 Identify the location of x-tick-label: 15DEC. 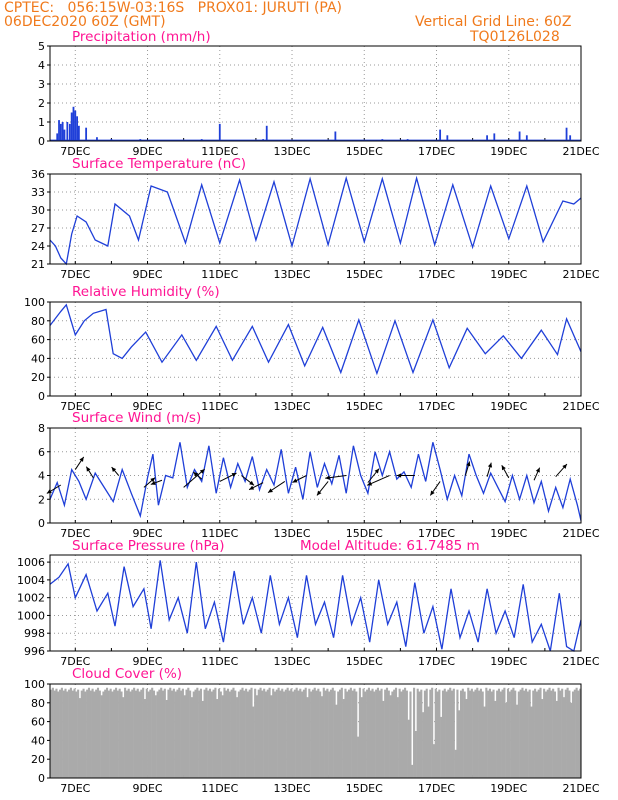
(364, 788).